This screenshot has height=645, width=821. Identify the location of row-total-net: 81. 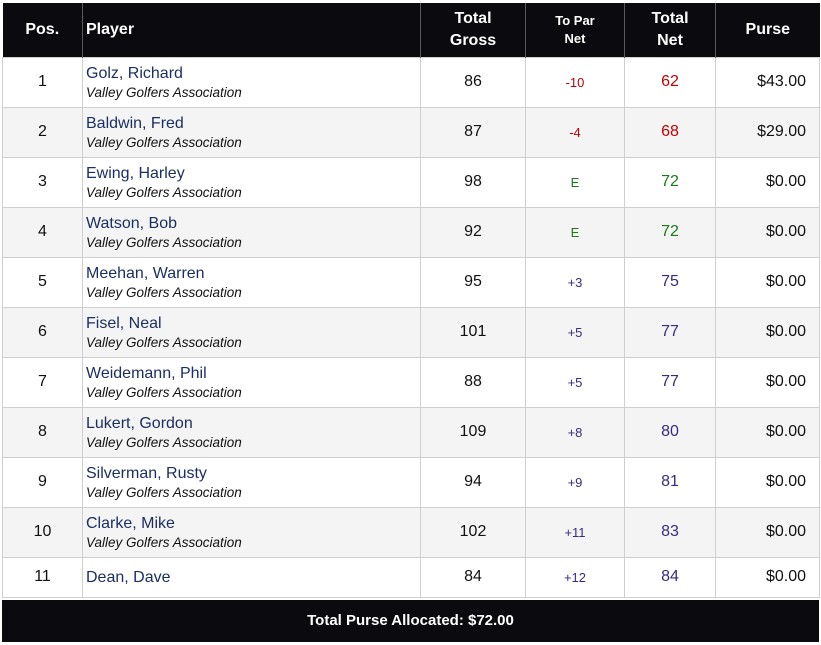
(670, 482).